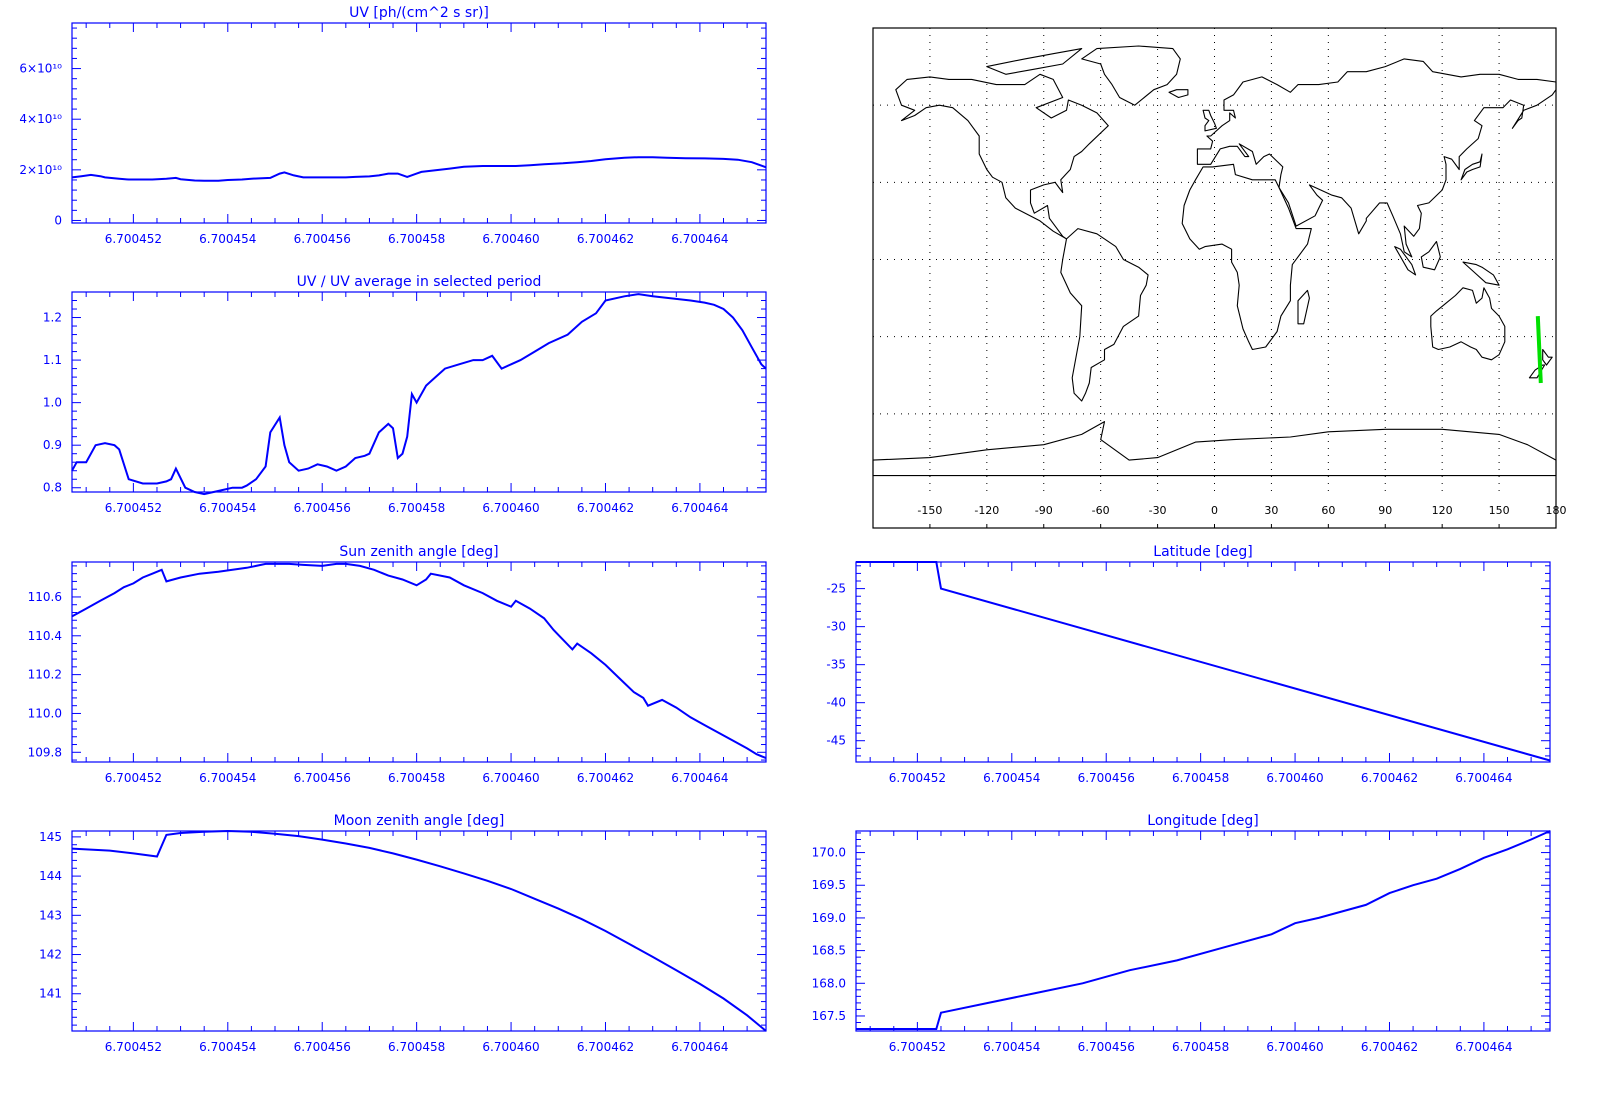  Describe the element at coordinates (986, 510) in the screenshot. I see `map-x-tick-label: -120` at that location.